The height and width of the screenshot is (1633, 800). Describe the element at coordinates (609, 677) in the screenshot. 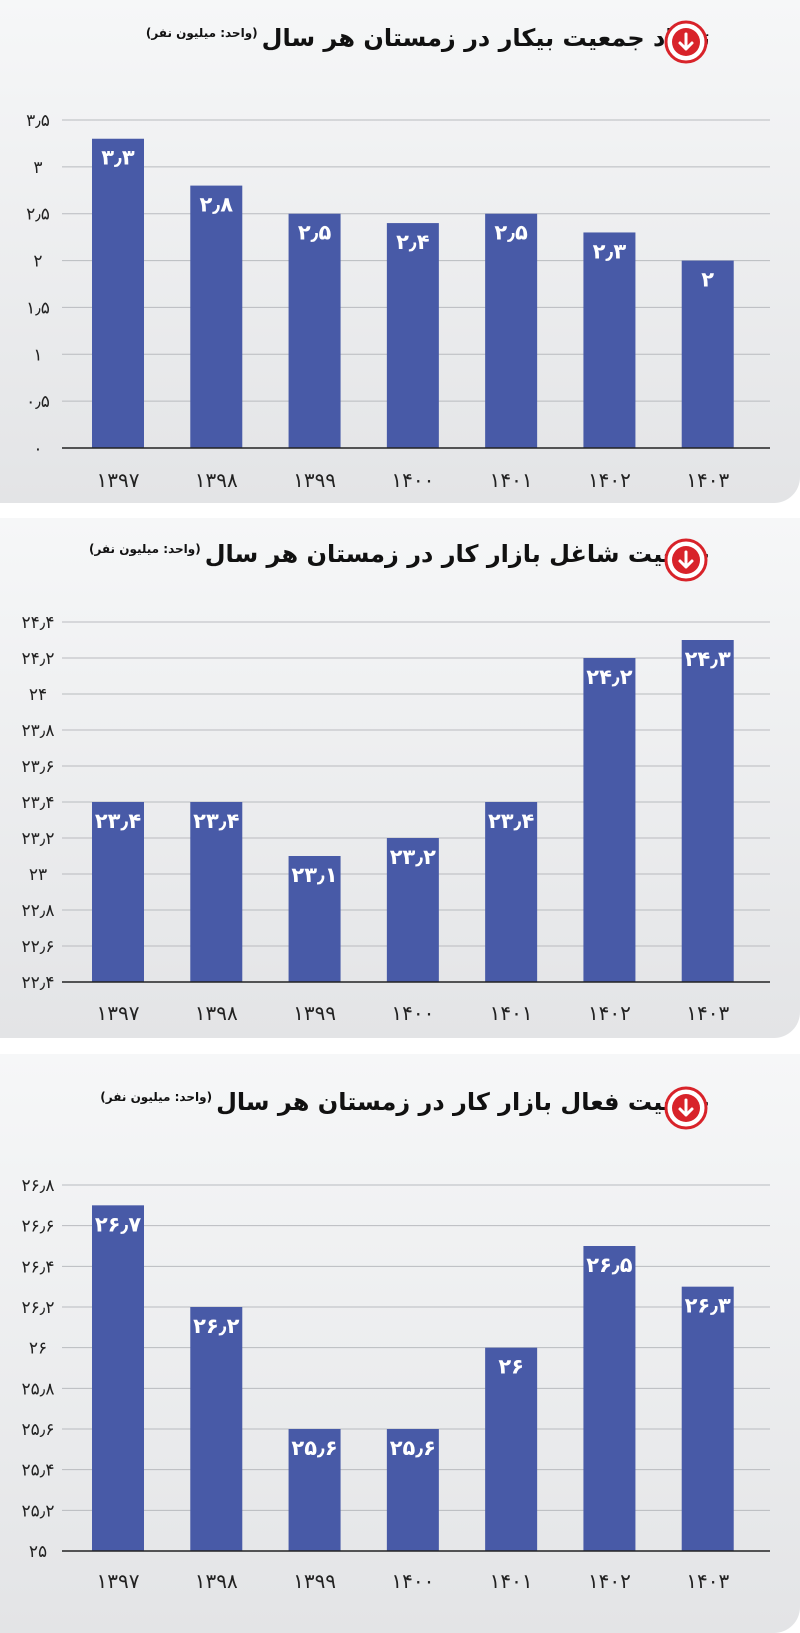

I see `data-label: ۲۴٫۲` at that location.